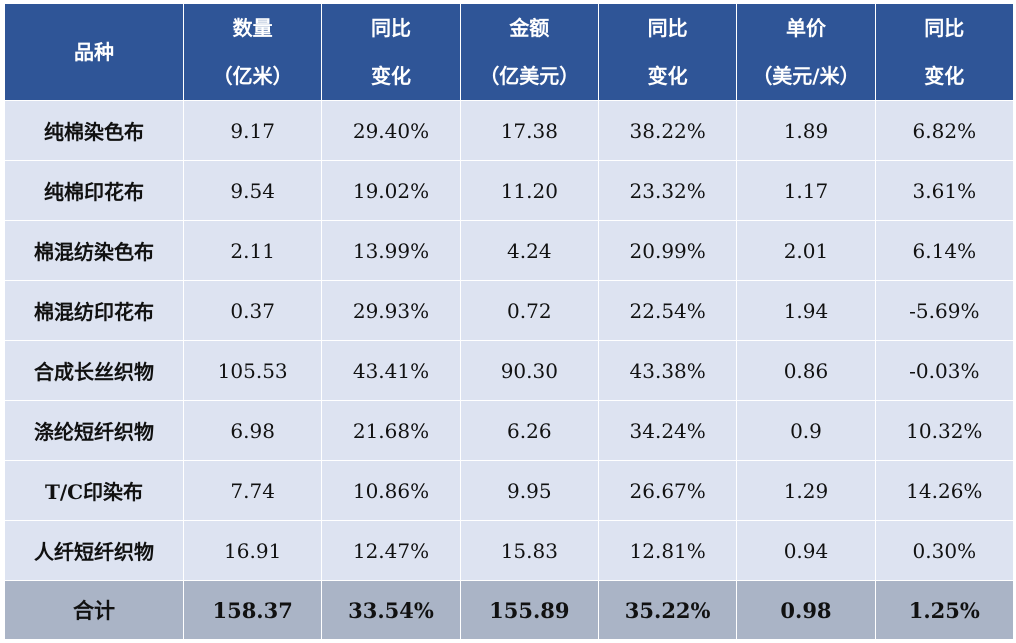 This screenshot has width=1016, height=643. Describe the element at coordinates (391, 250) in the screenshot. I see `cell-quantity-yoy: 13.99%` at that location.